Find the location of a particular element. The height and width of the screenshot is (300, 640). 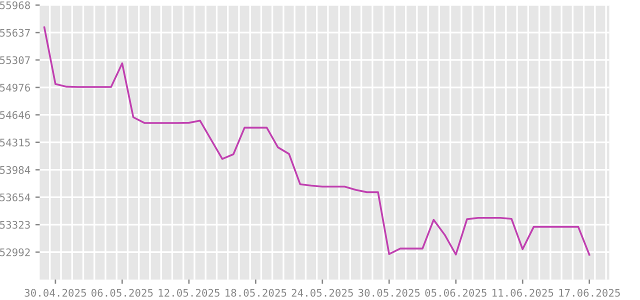

y-tick-label: 52992 is located at coordinates (15, 252).